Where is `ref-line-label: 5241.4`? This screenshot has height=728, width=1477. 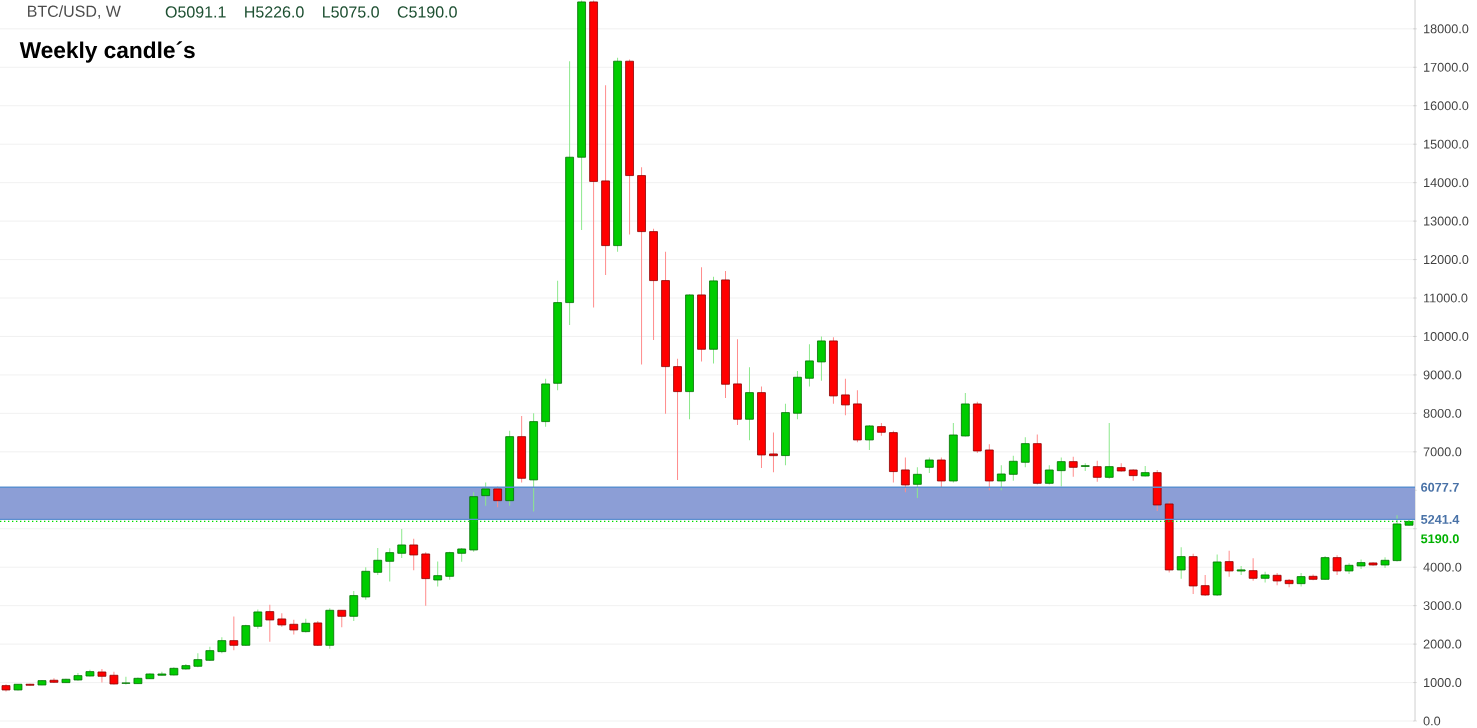 ref-line-label: 5241.4 is located at coordinates (1440, 519).